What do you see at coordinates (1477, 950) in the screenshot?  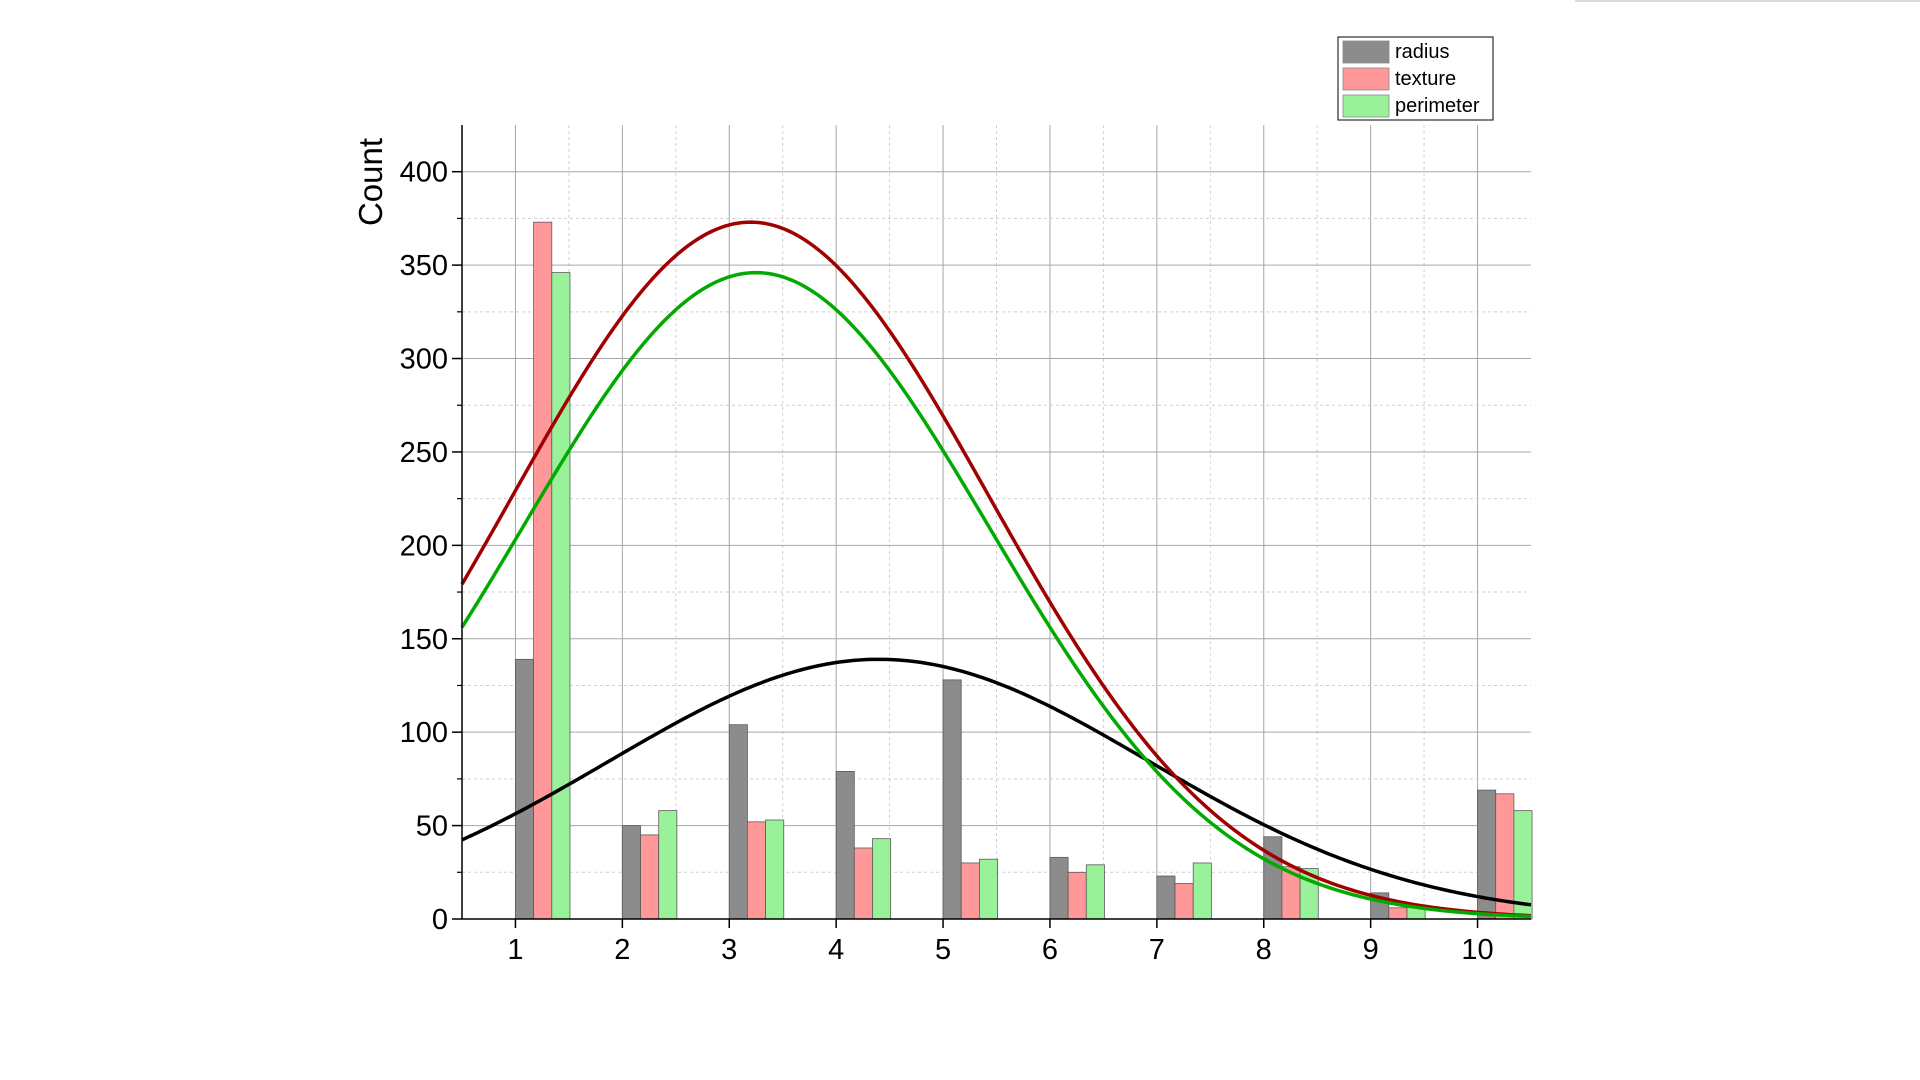 I see `x-tick-label: 10` at bounding box center [1477, 950].